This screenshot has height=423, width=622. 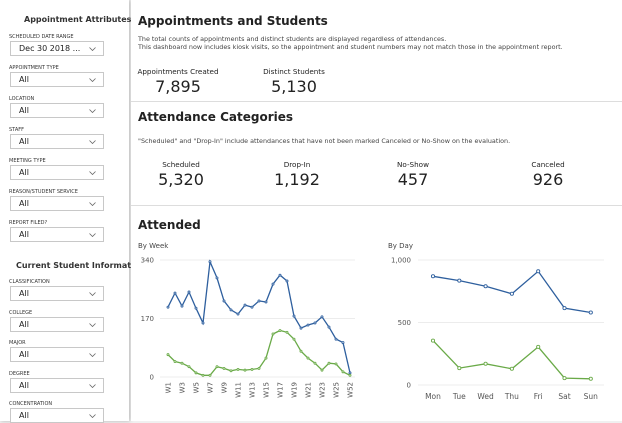 I want to click on x-tick-label: W52, so click(x=351, y=390).